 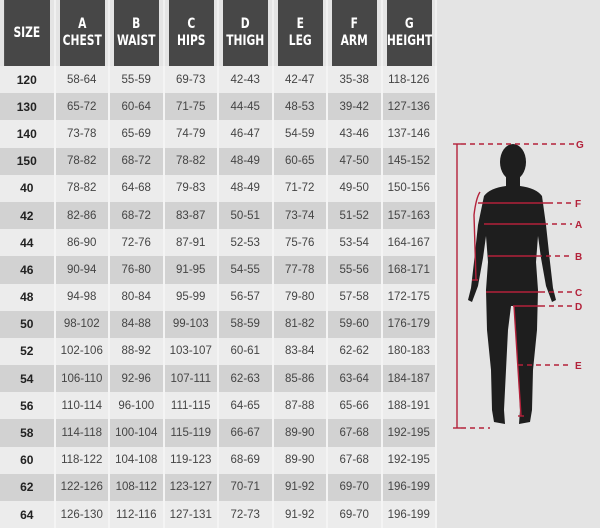 I want to click on measurement-cell: 78-82, so click(x=191, y=161).